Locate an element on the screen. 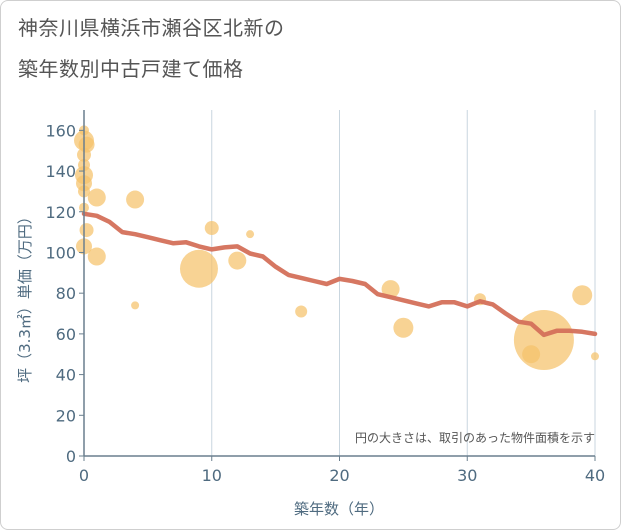 The height and width of the screenshot is (530, 621). x-tick-label: 40 is located at coordinates (595, 475).